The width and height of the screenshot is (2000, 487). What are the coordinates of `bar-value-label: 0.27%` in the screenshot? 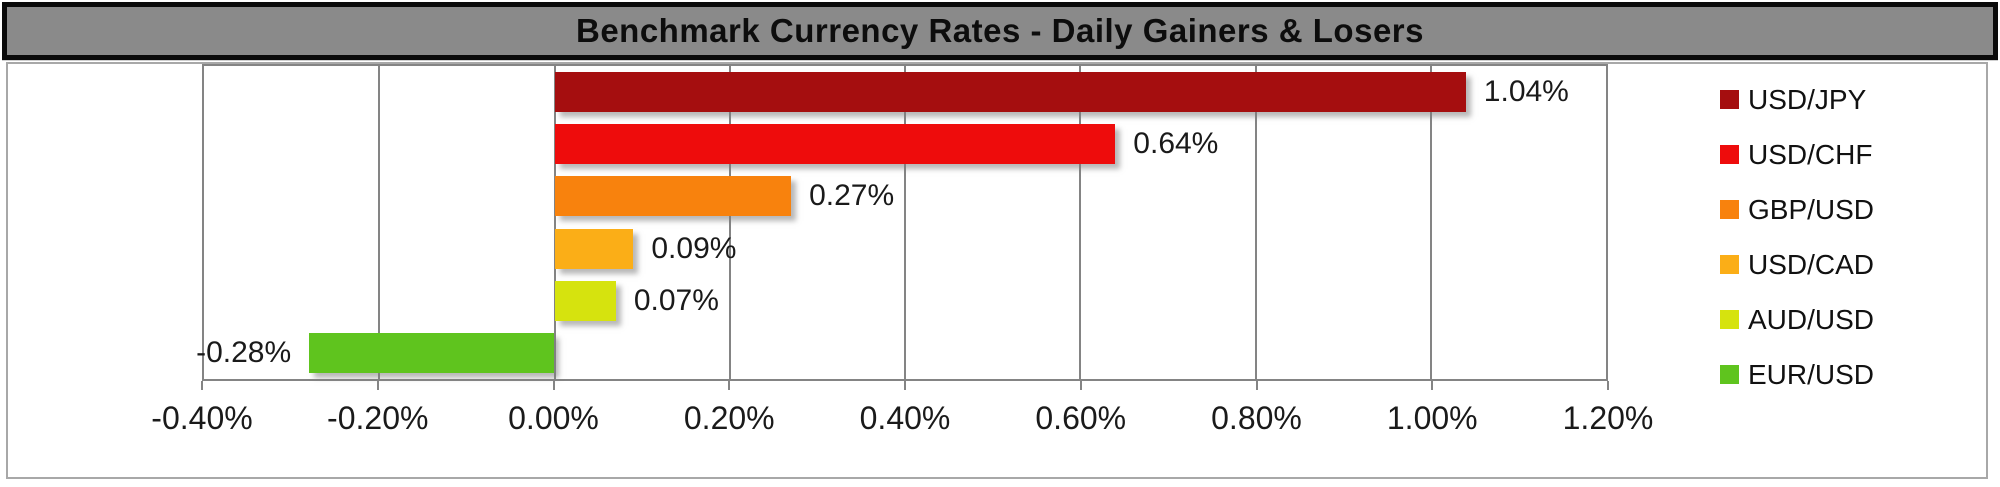 It's located at (852, 195).